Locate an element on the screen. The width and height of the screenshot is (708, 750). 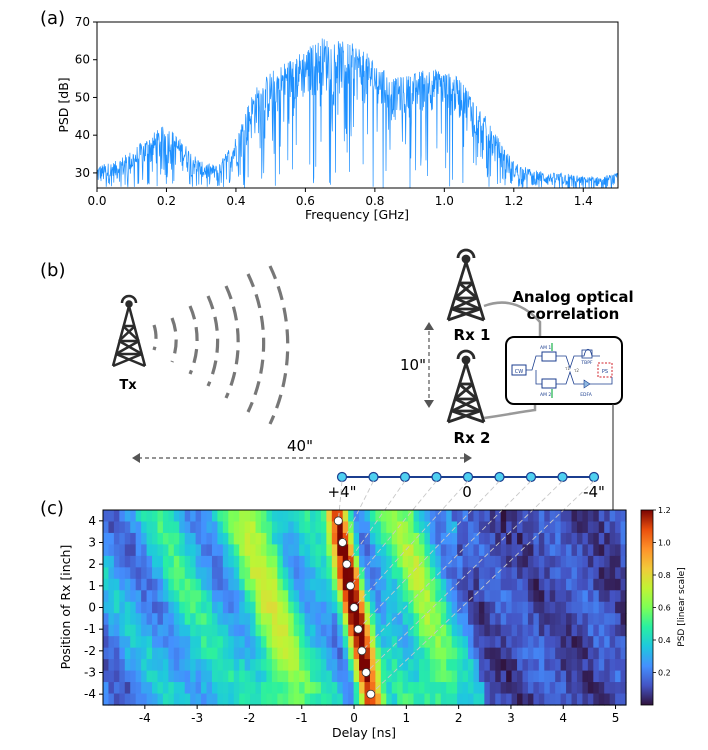
rx-position-dot is located at coordinates (342, 477).